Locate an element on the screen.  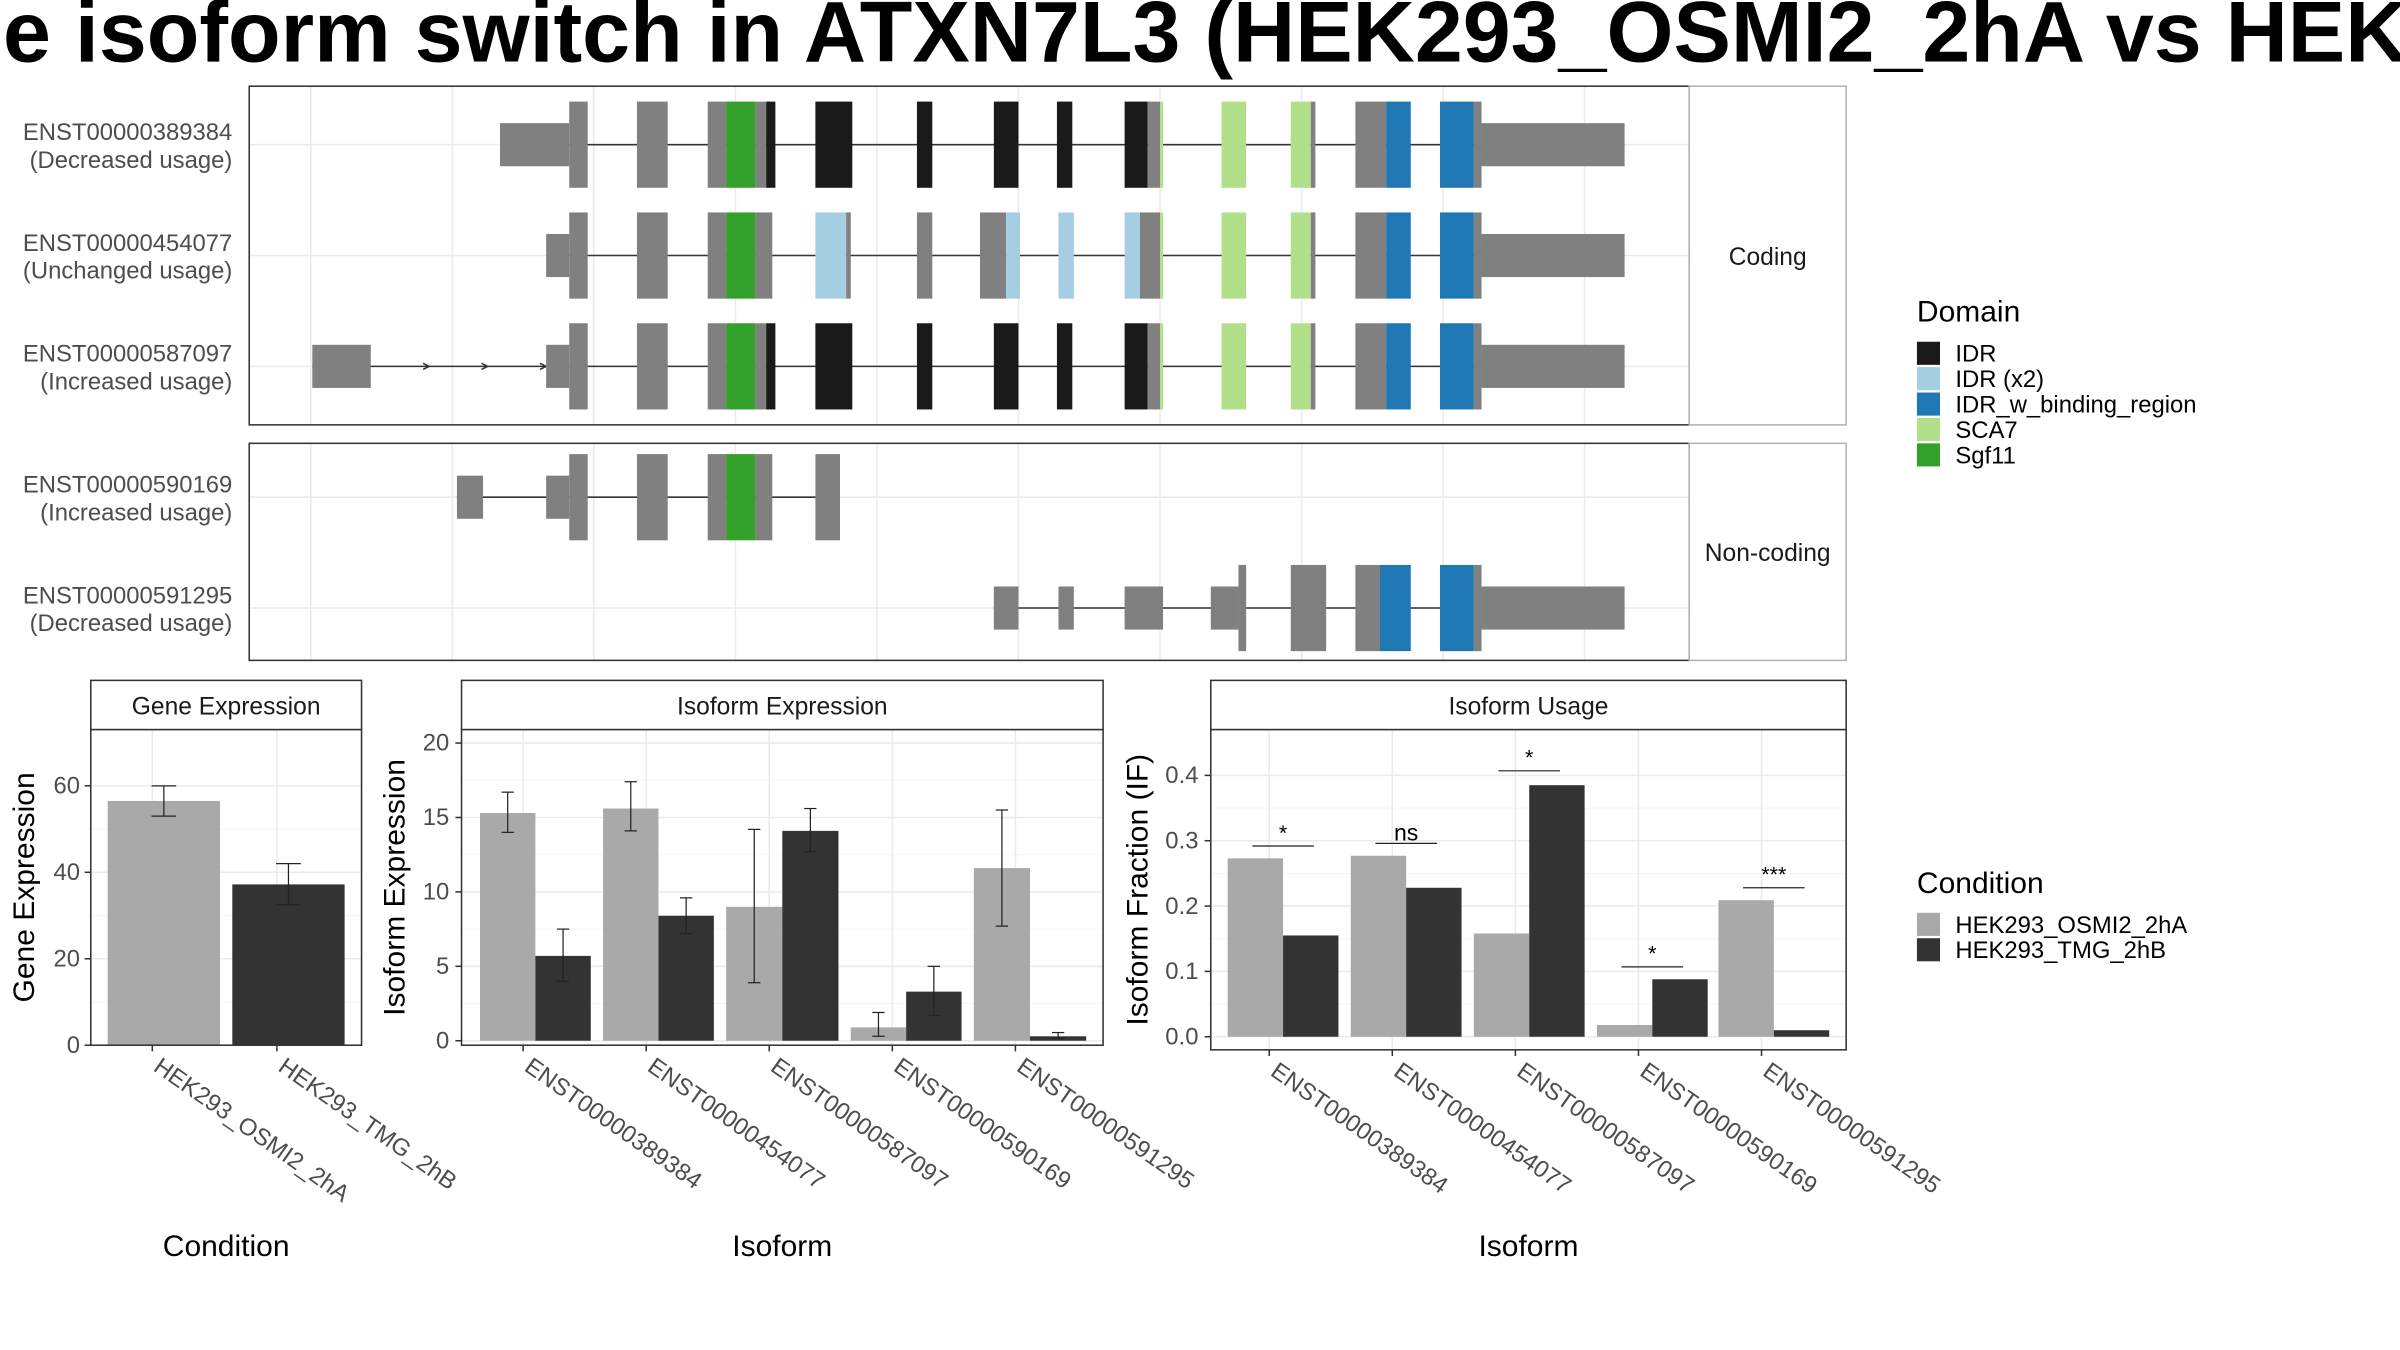
chart-title: Isoform Usage is located at coordinates (1528, 706).